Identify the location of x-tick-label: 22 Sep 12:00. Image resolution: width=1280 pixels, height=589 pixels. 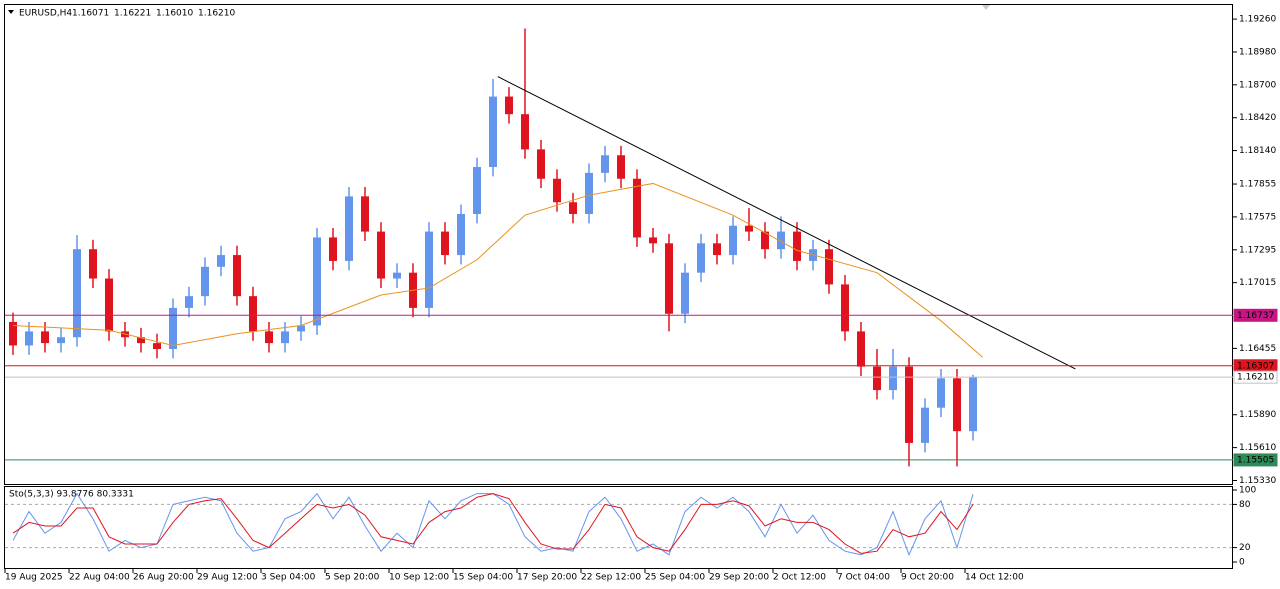
(611, 578).